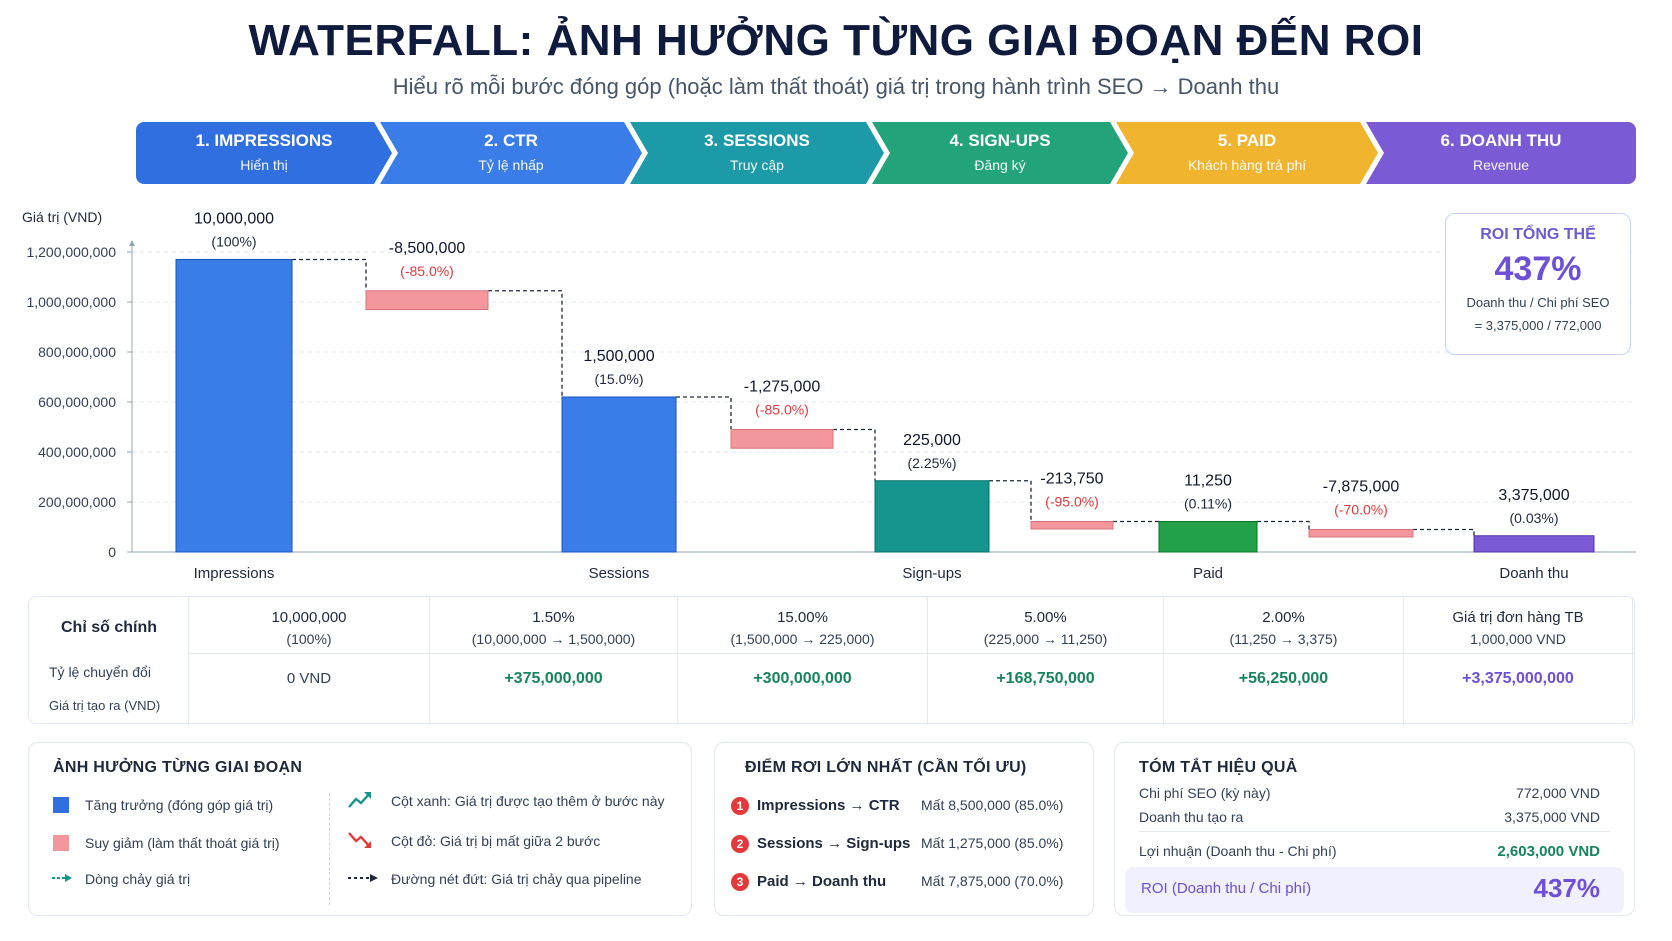 This screenshot has width=1672, height=941. Describe the element at coordinates (71, 252) in the screenshot. I see `y-tick-label: 1,200,000,000` at that location.